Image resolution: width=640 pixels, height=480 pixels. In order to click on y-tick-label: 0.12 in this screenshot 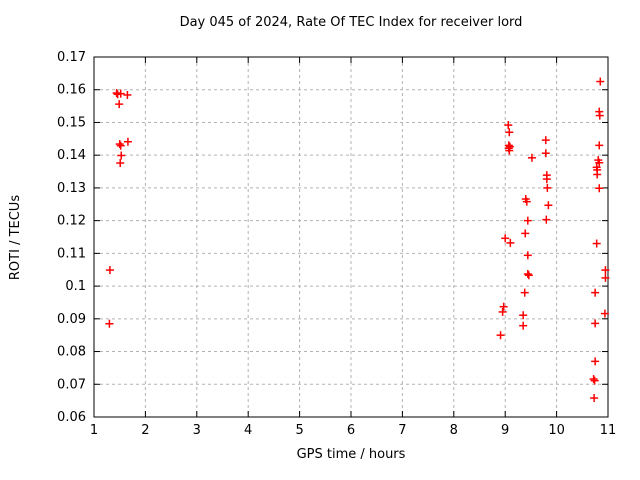, I will do `click(71, 221)`.